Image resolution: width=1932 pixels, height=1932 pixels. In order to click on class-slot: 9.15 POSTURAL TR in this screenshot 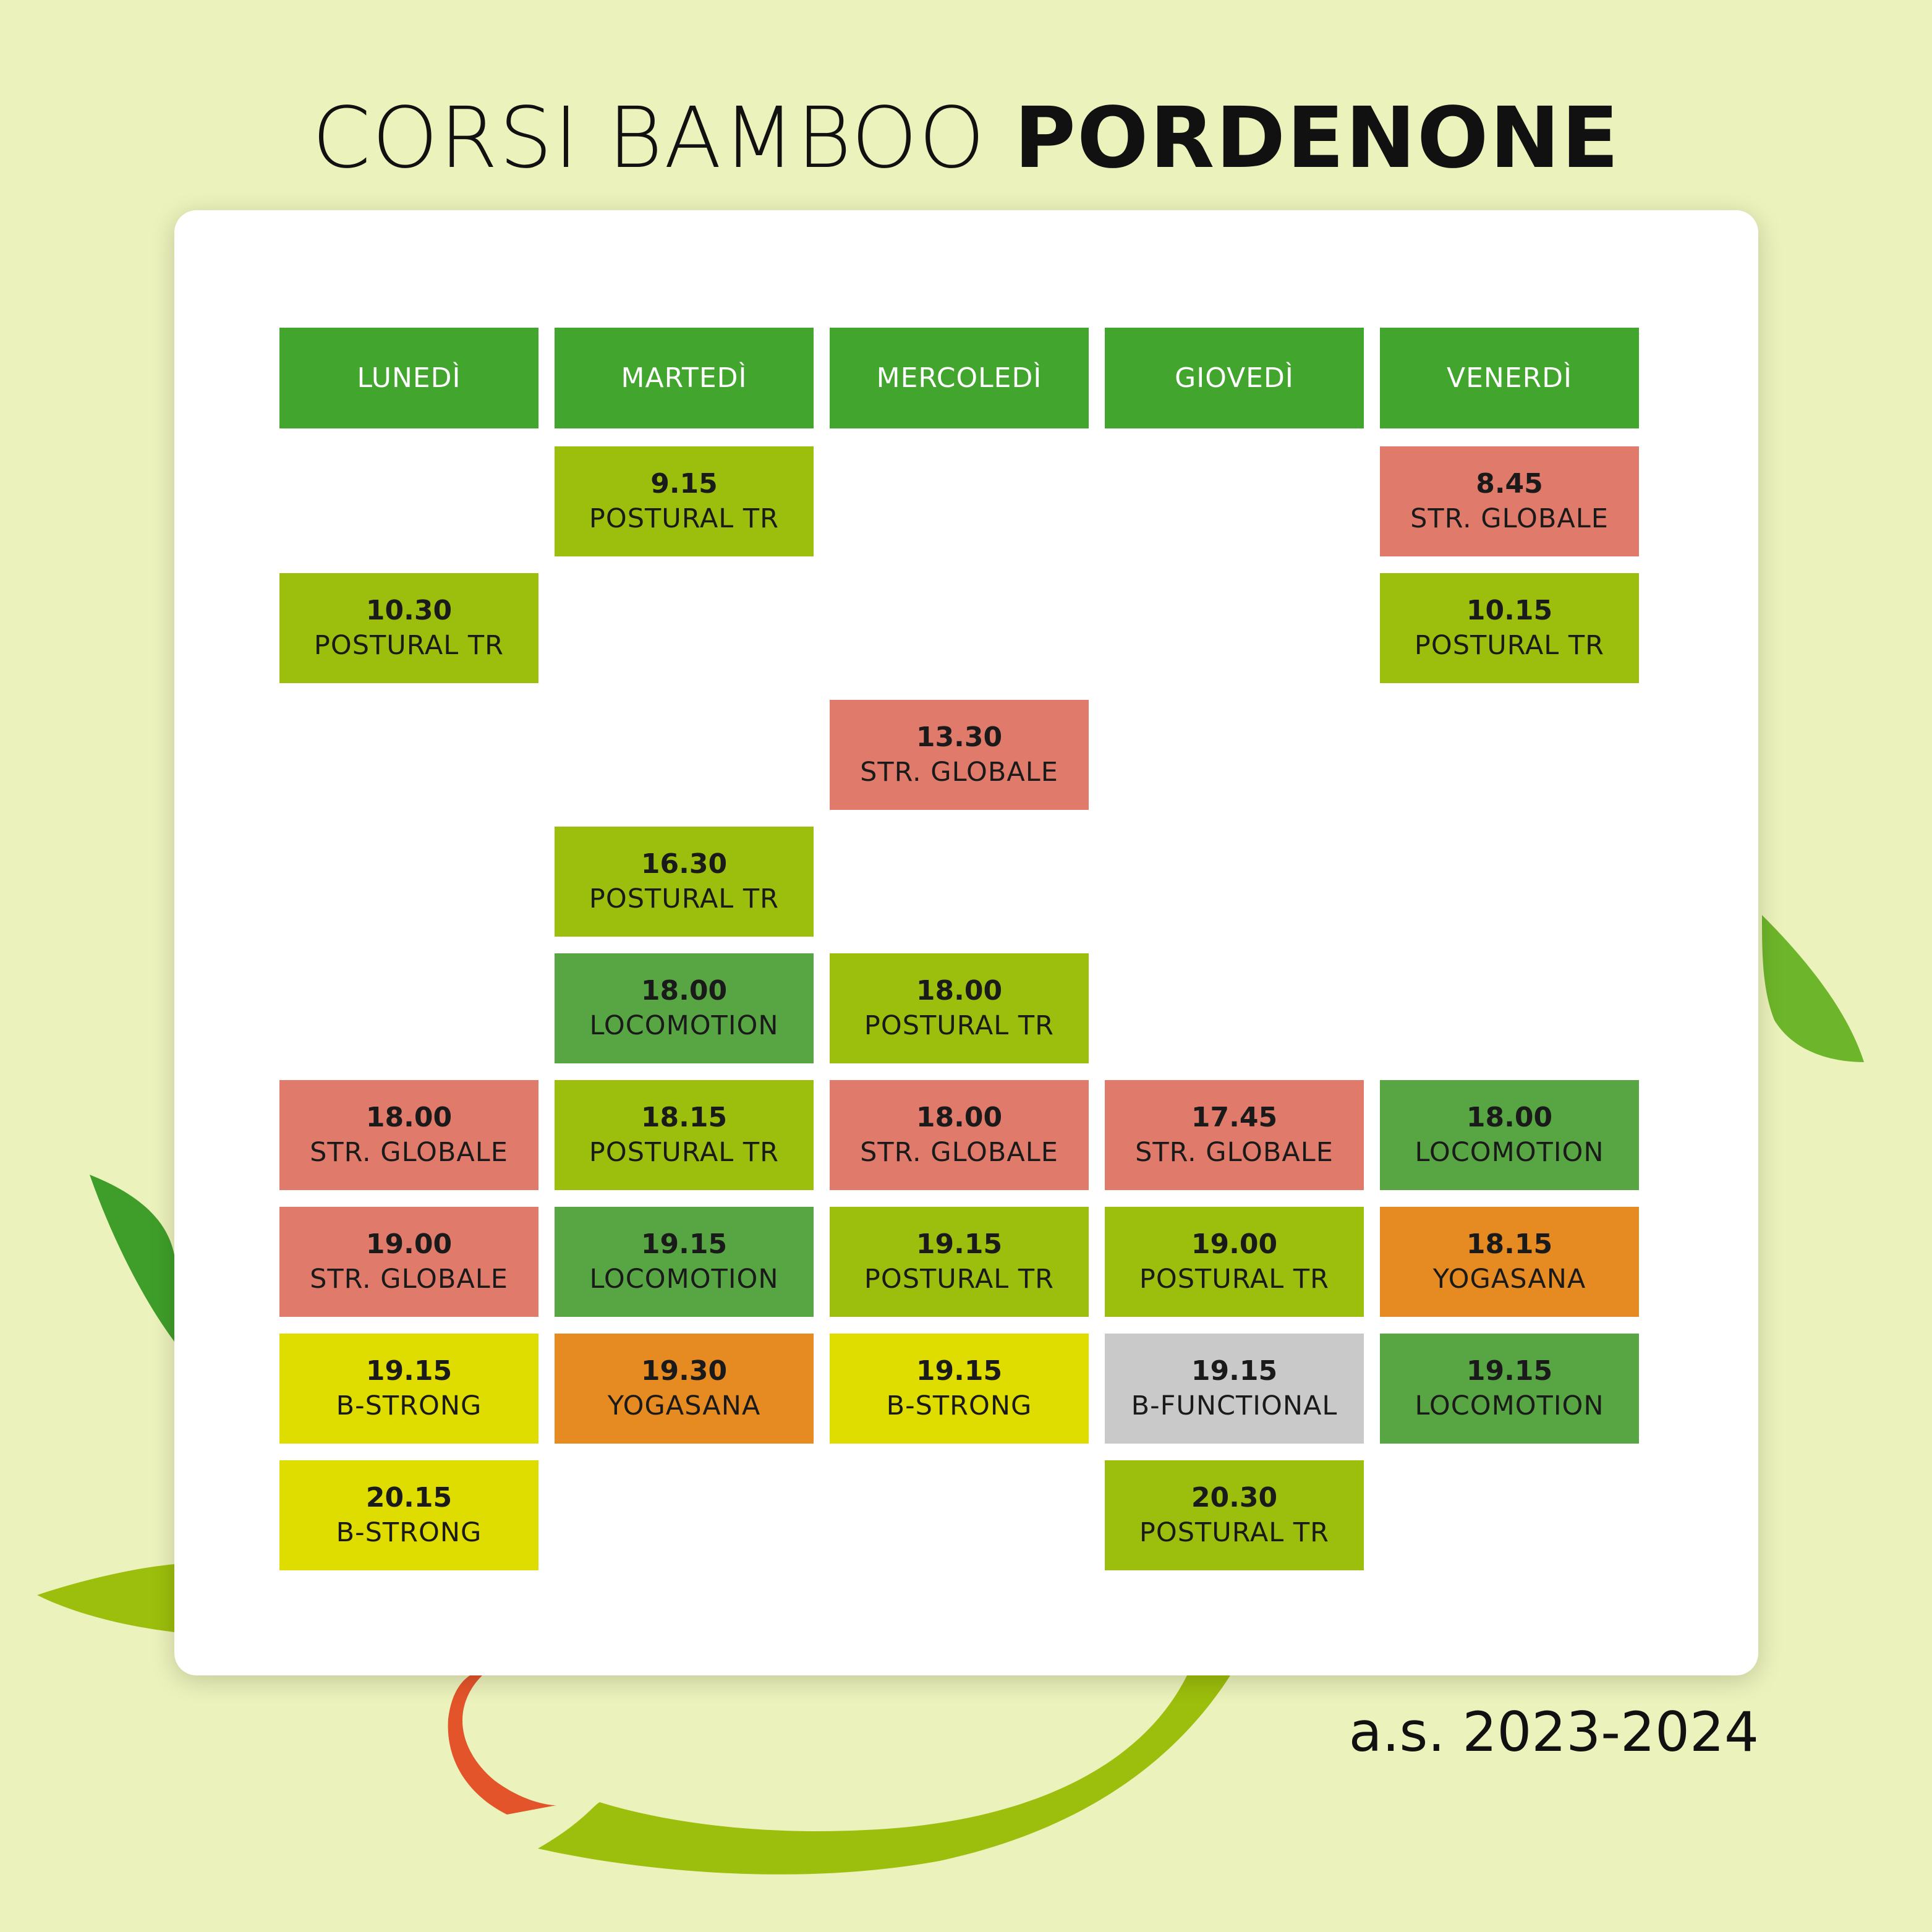, I will do `click(684, 501)`.